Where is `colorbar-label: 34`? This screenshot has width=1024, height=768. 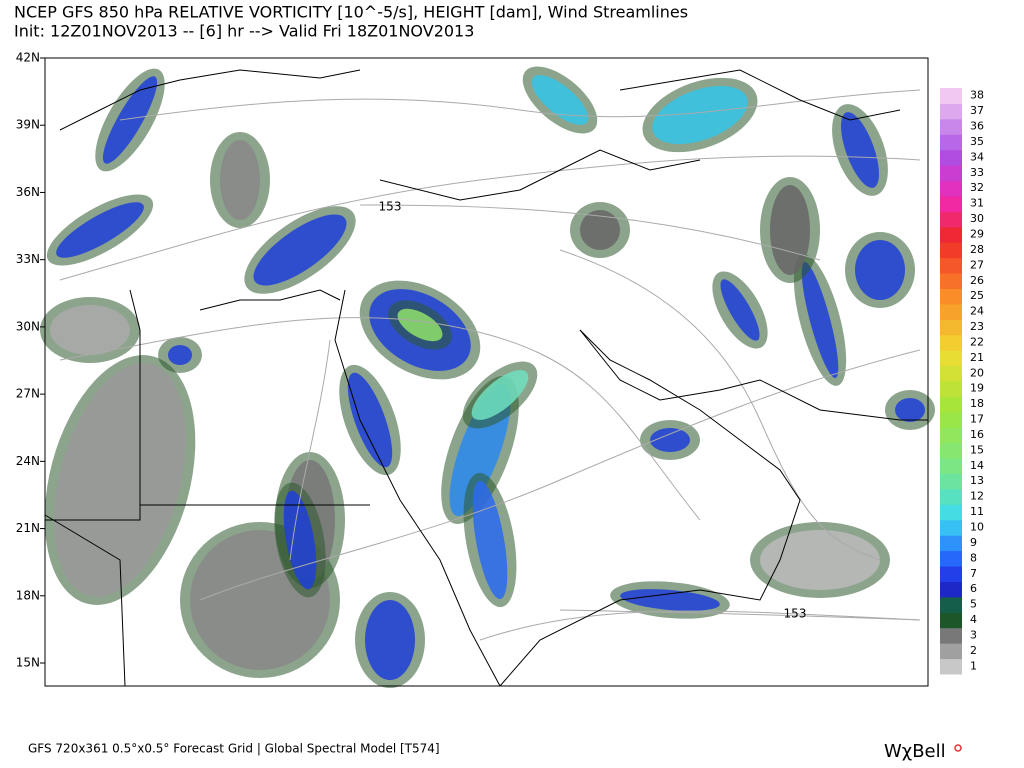
colorbar-label: 34 is located at coordinates (977, 156).